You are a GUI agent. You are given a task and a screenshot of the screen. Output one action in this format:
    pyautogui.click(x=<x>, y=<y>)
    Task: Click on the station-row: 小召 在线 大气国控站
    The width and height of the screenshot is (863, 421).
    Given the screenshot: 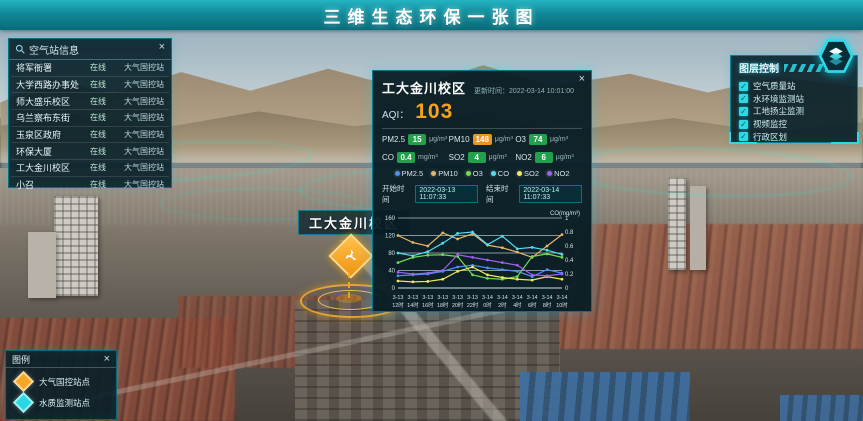 What is the action you would take?
    pyautogui.click(x=90, y=185)
    